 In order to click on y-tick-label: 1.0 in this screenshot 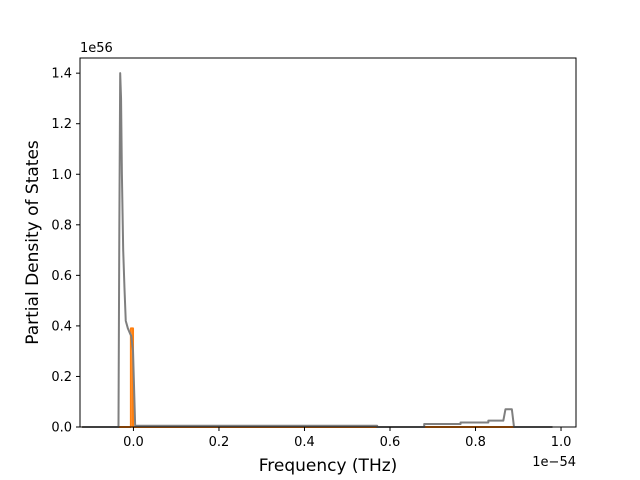, I will do `click(61, 175)`.